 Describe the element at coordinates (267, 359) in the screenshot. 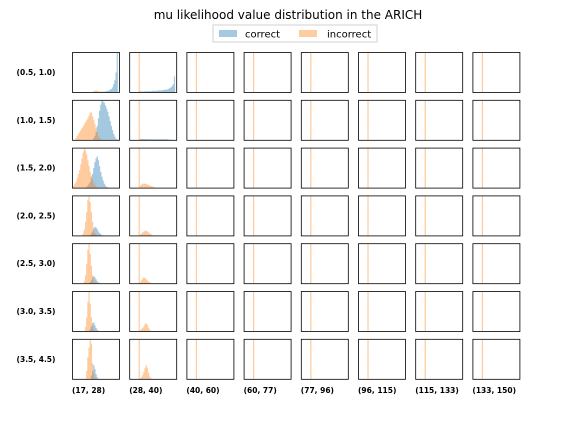

I see `panel-r6-c3` at that location.